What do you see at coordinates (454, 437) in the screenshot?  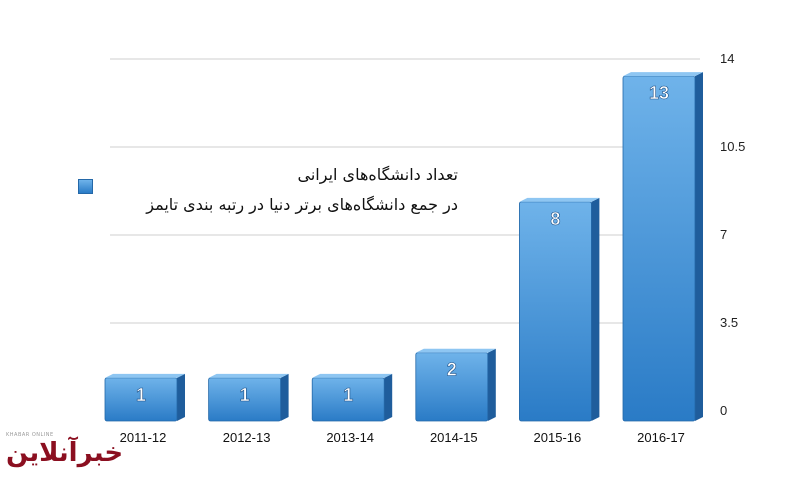 I see `x-category-label: 2014-15` at bounding box center [454, 437].